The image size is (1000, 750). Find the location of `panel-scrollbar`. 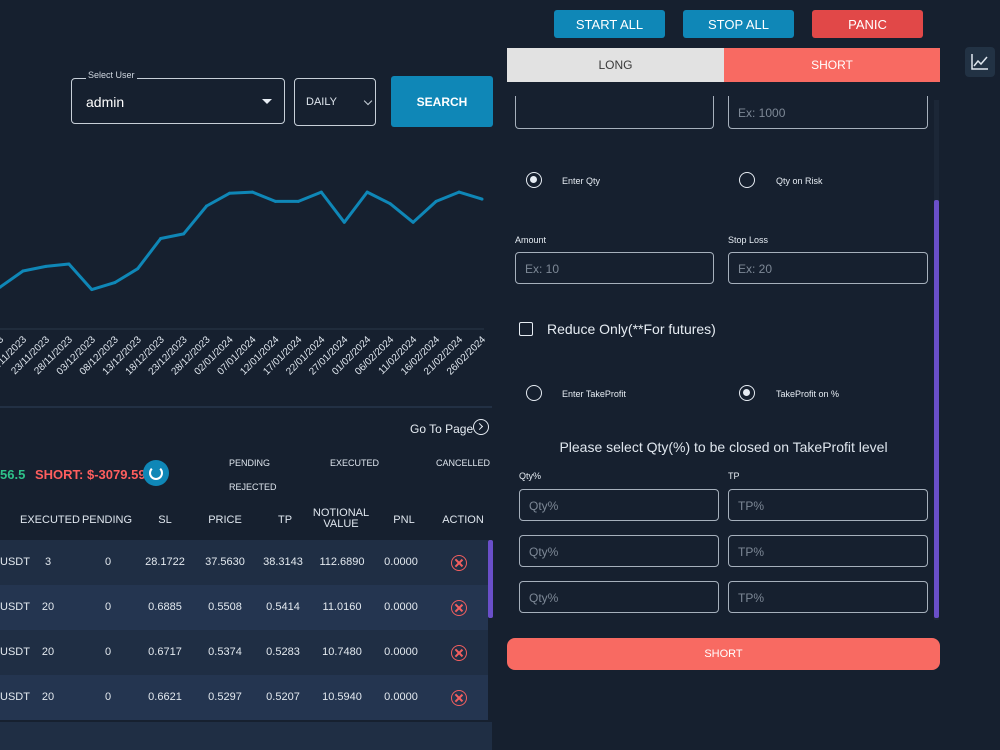

panel-scrollbar is located at coordinates (936, 409).